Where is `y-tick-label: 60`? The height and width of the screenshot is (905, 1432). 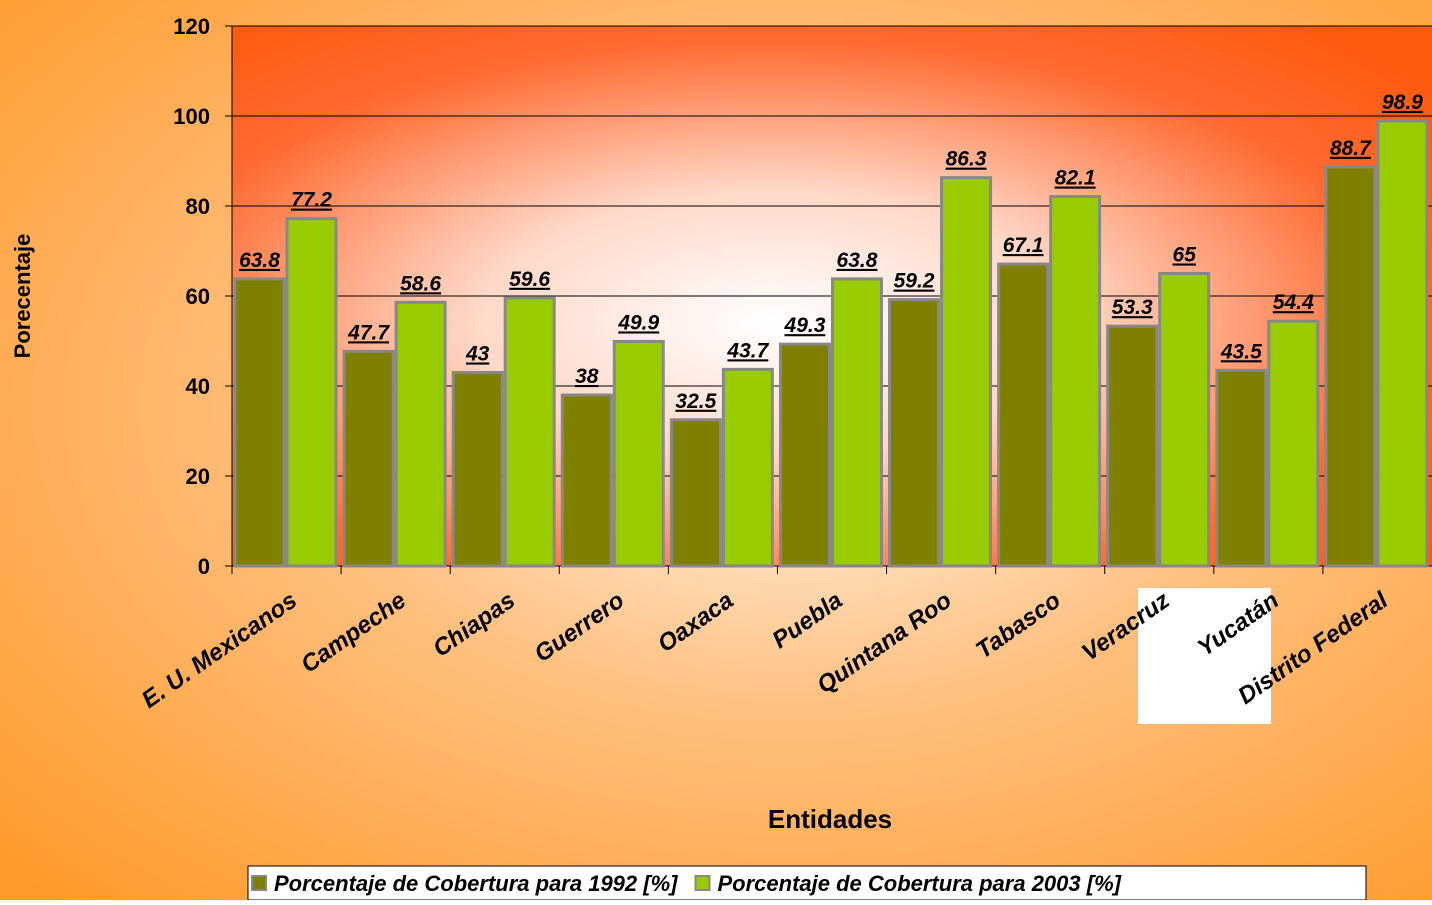 y-tick-label: 60 is located at coordinates (198, 296).